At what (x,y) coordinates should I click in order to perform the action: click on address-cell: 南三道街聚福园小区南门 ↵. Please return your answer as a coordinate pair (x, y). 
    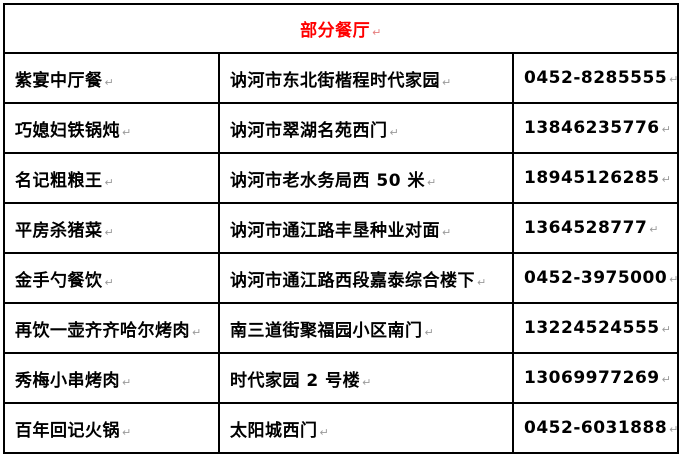
    Looking at the image, I should click on (366, 328).